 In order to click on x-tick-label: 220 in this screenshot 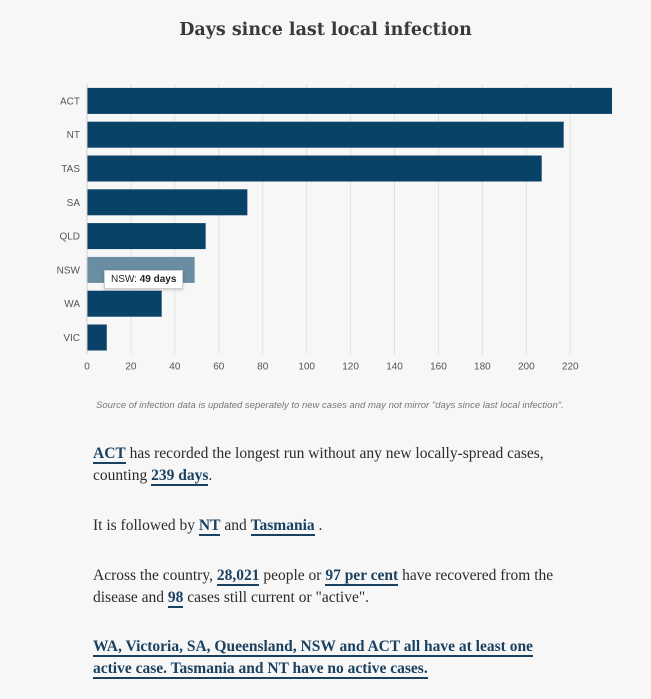, I will do `click(570, 366)`.